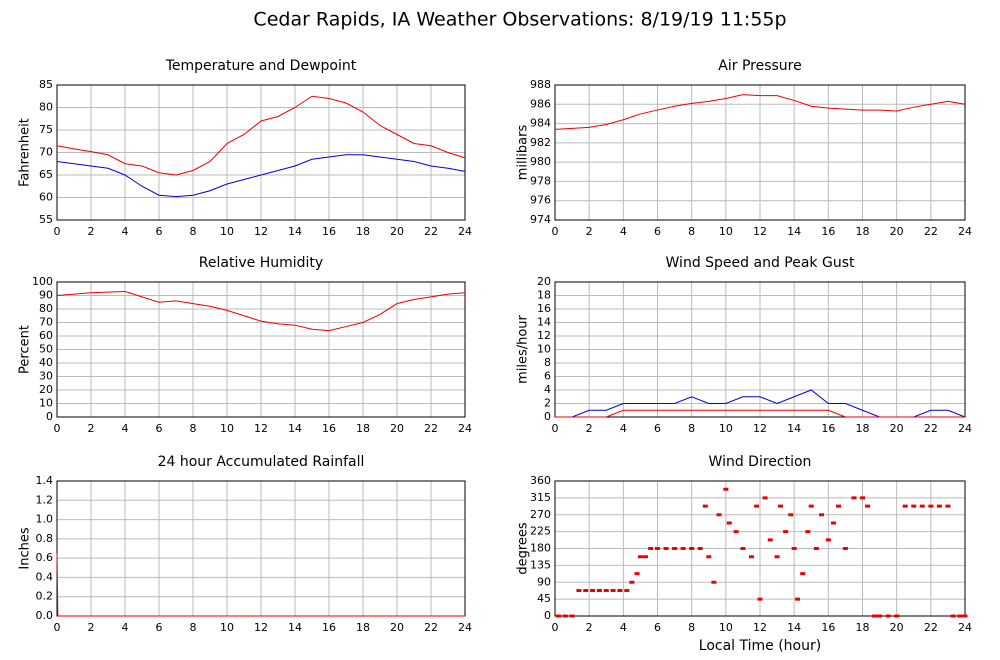  What do you see at coordinates (261, 263) in the screenshot?
I see `chart-title: Relative Humidity` at bounding box center [261, 263].